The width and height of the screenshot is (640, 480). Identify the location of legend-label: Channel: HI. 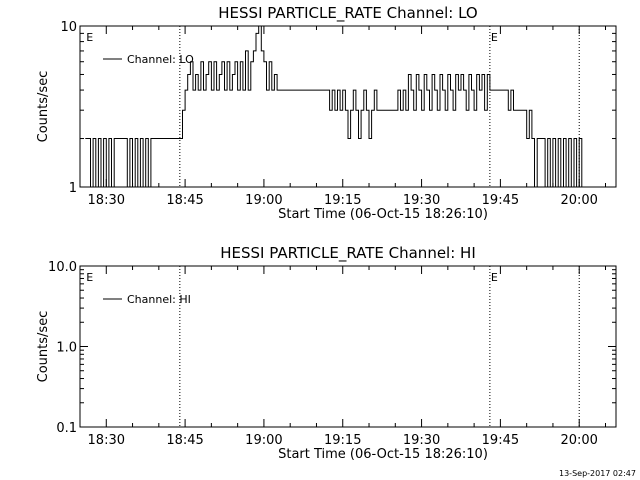
(159, 299).